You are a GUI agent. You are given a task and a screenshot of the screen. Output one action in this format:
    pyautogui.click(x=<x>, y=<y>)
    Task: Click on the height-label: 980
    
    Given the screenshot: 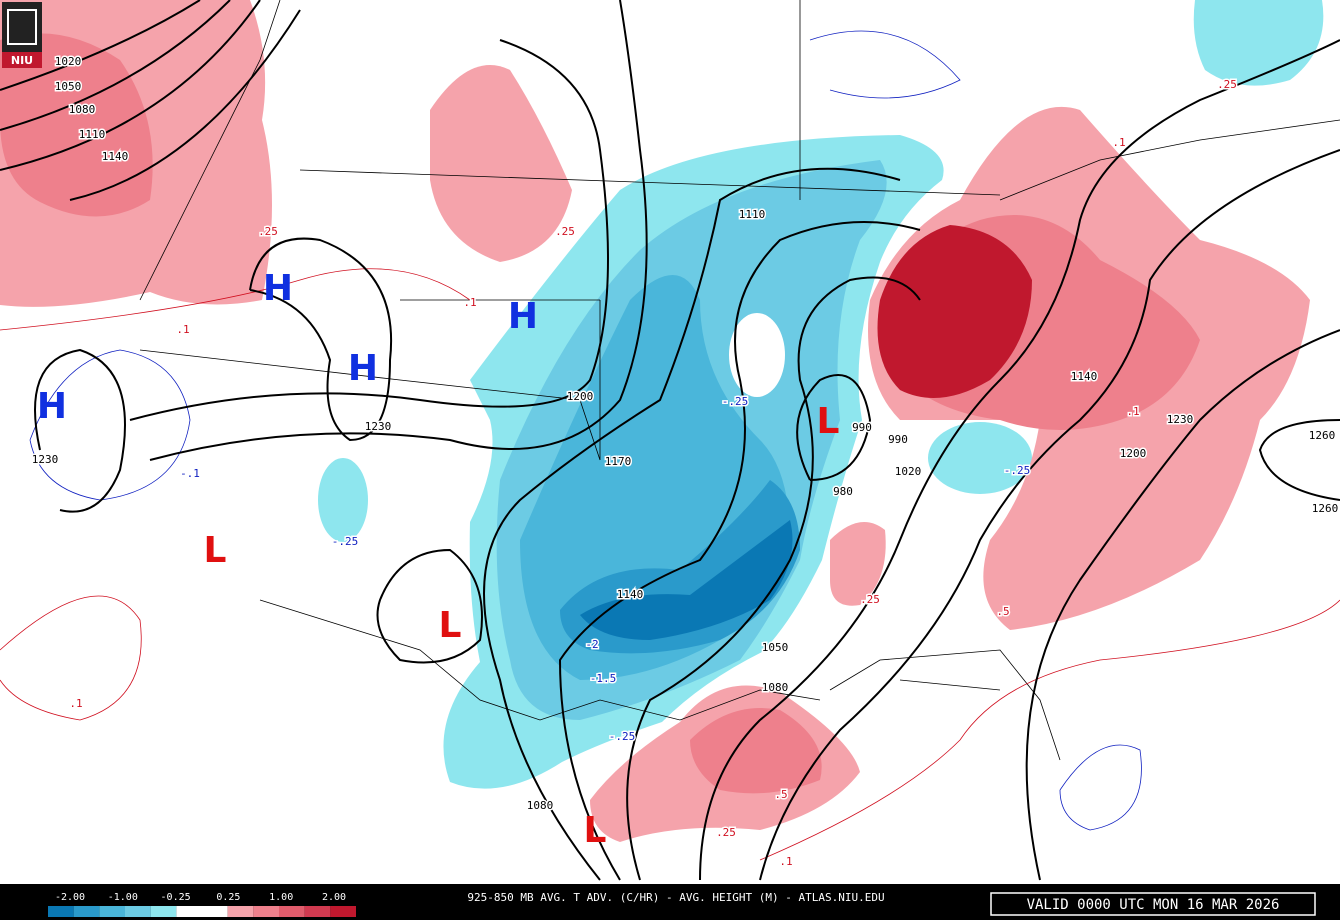 What is the action you would take?
    pyautogui.click(x=843, y=491)
    